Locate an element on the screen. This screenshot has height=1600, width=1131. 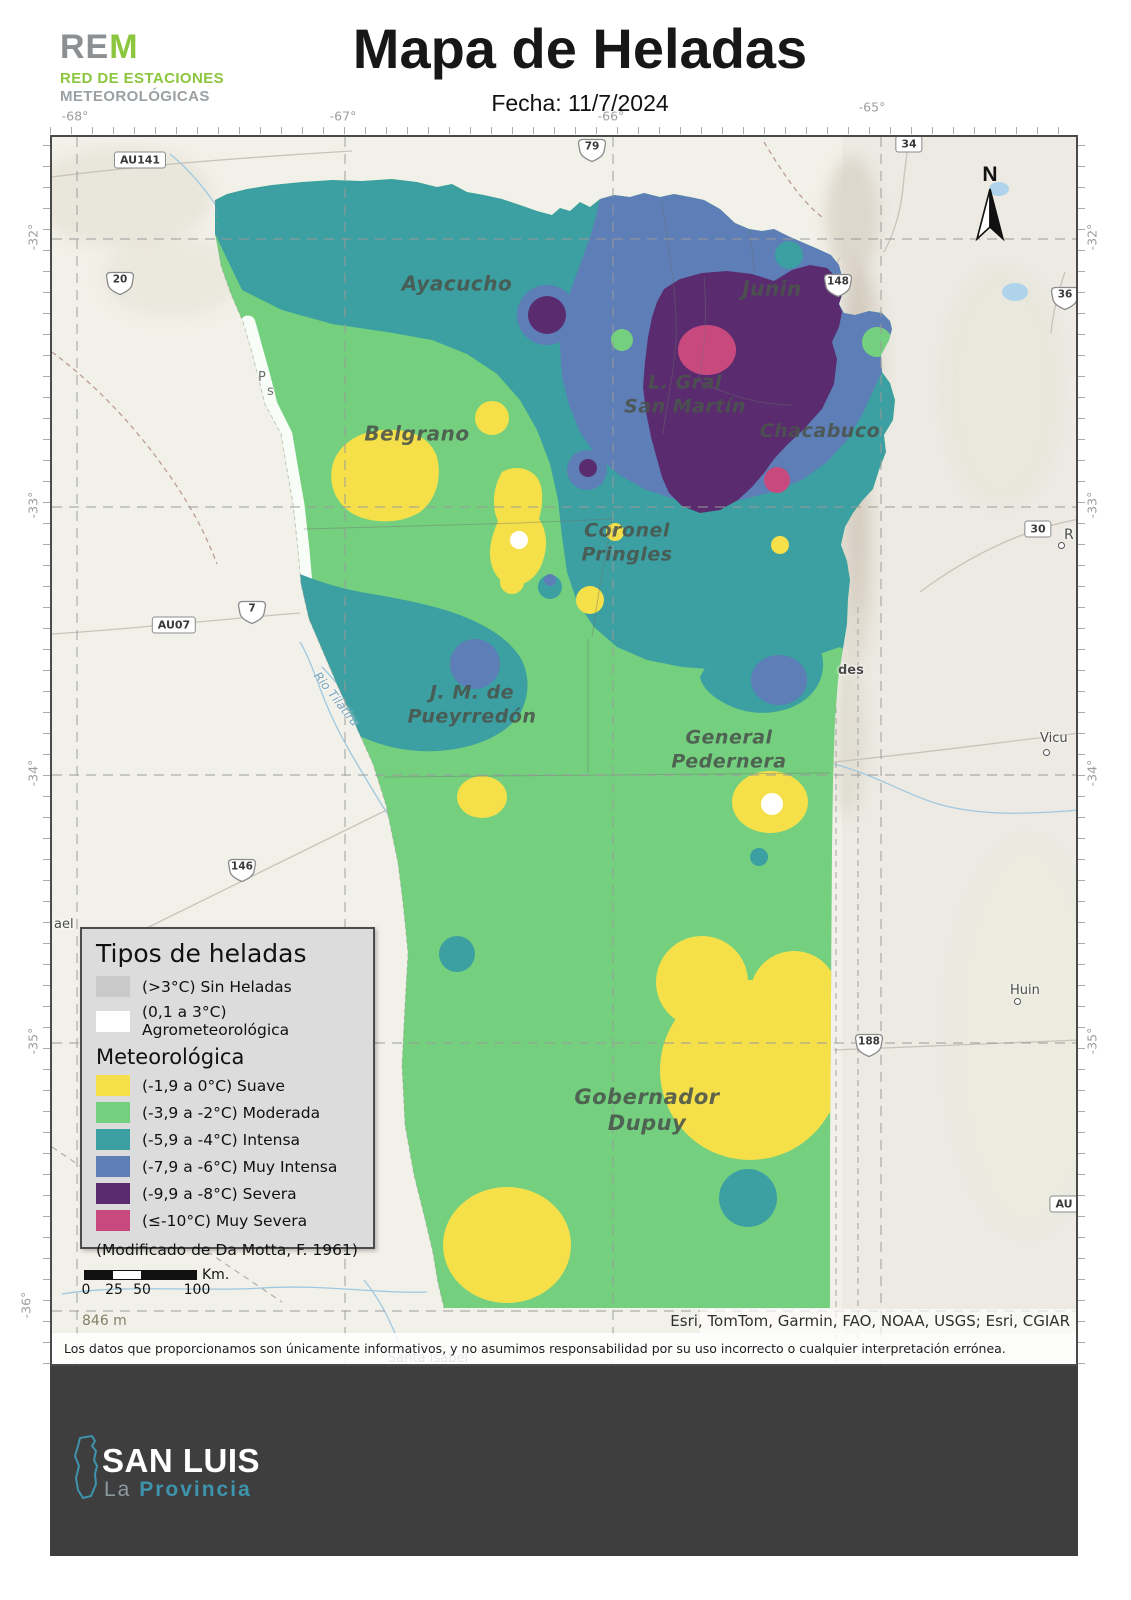
coord-right-33: -33° is located at coordinates (1092, 505).